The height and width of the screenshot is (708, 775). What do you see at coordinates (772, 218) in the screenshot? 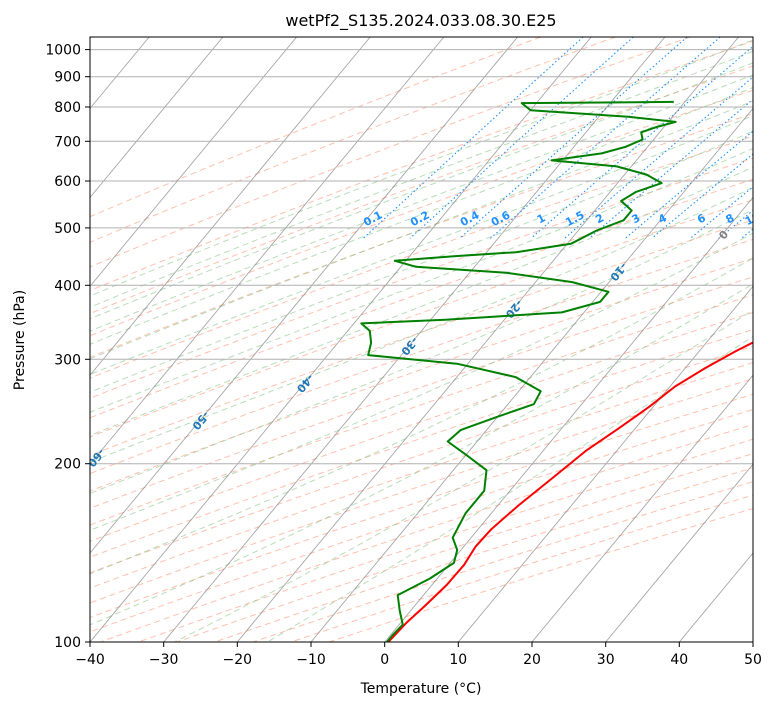
I see `mixing-ratio-label: 13` at bounding box center [772, 218].